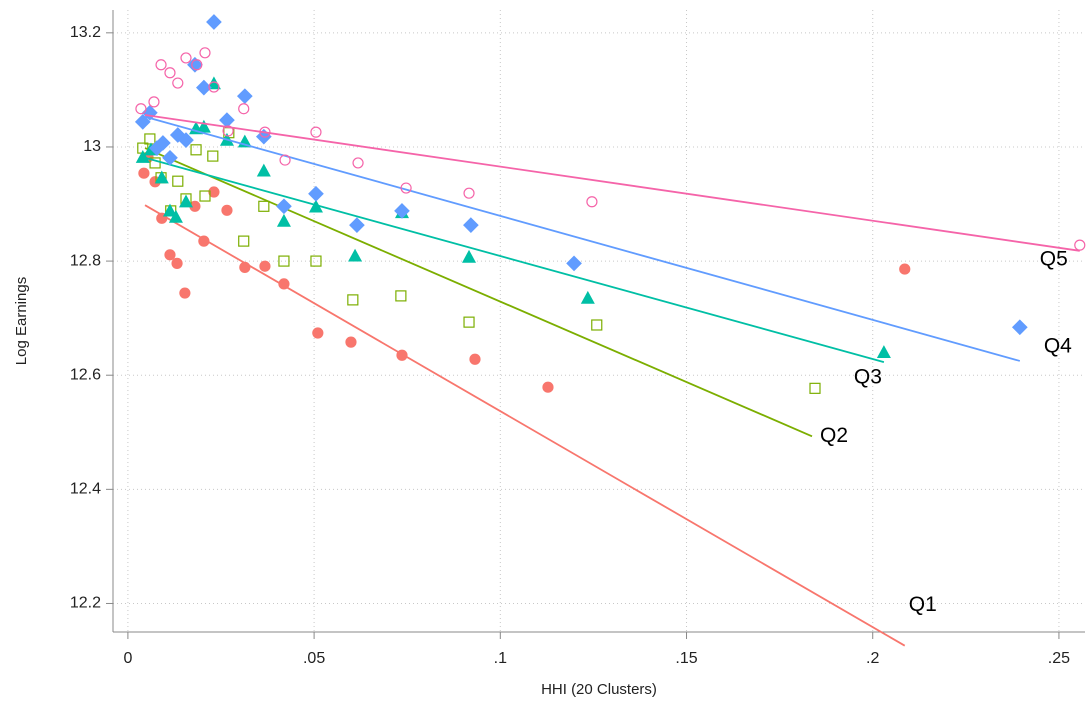  Describe the element at coordinates (21, 321) in the screenshot. I see `y-axis-title: Log Earnings` at that location.